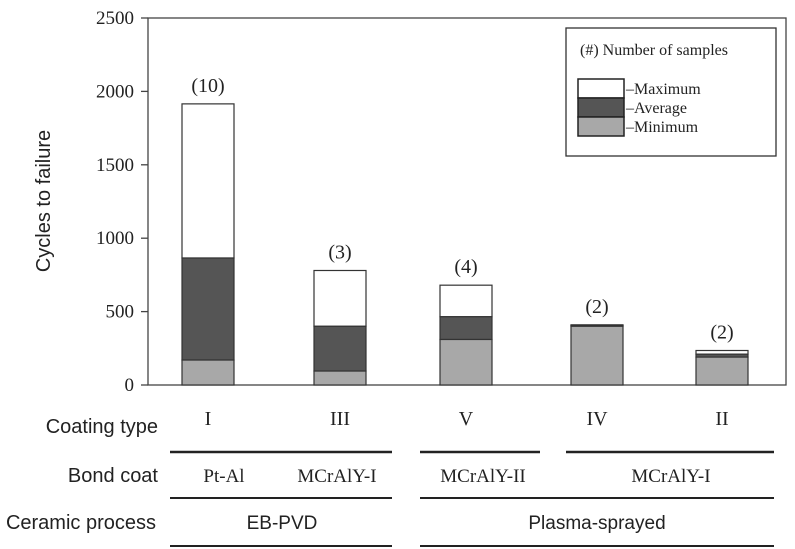 The image size is (795, 549). I want to click on coating-type-label: Coating type, so click(102, 427).